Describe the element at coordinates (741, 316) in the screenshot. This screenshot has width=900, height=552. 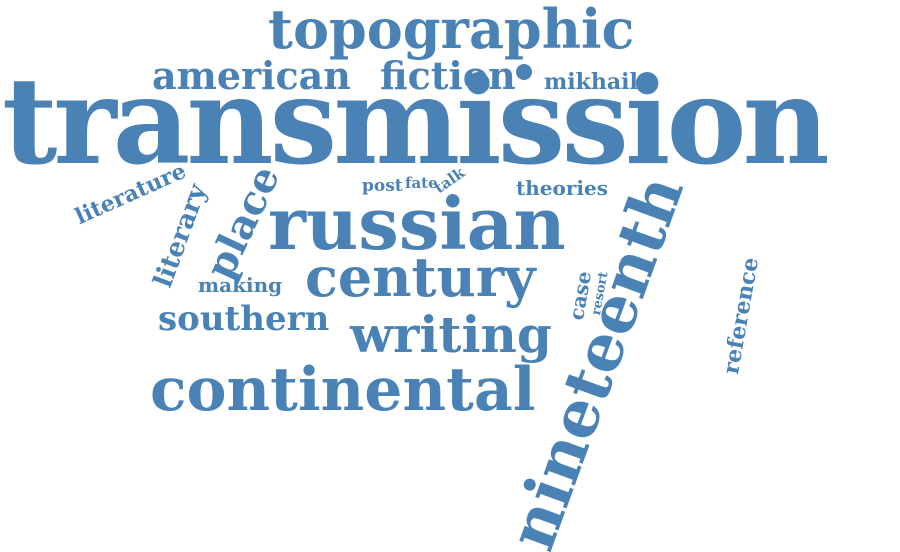
I see `word-reference: reference` at that location.